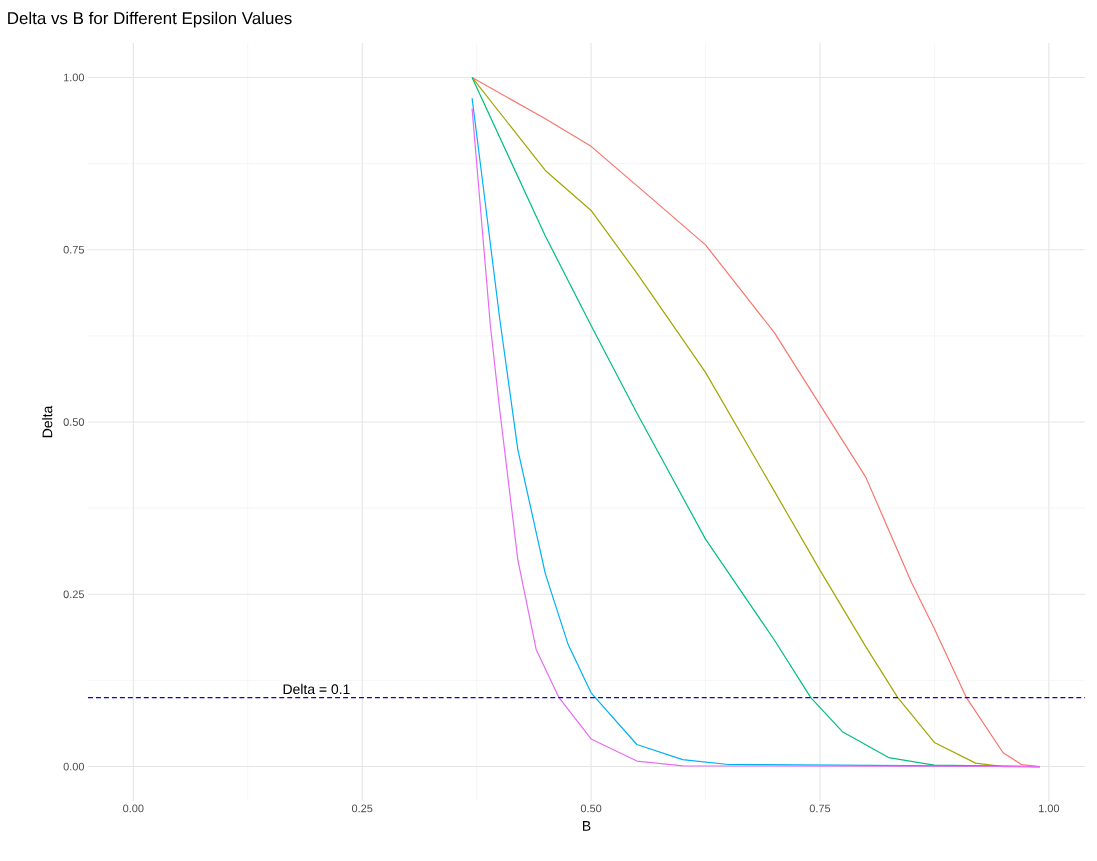 This screenshot has width=1097, height=861. I want to click on chart-title: Delta vs B for Different Epsilon Values, so click(150, 19).